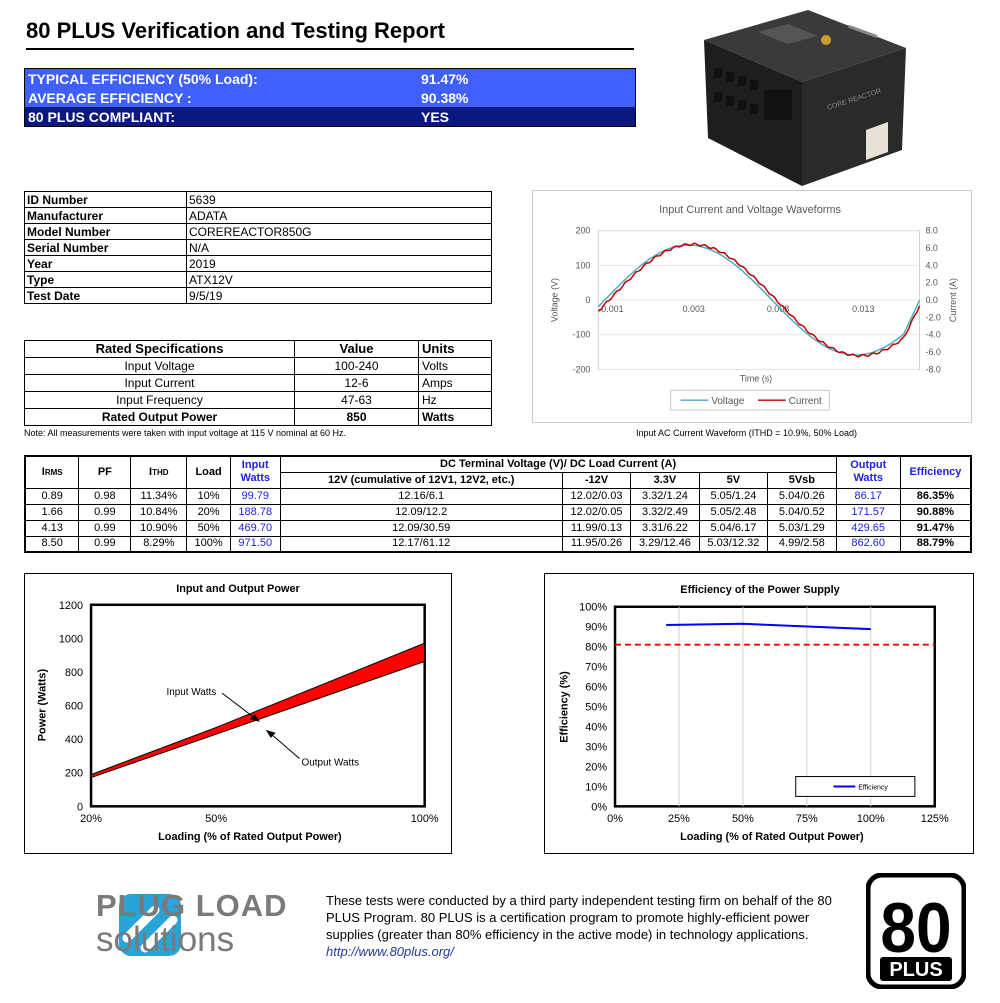  I want to click on info-row: Manufacturer ADATA, so click(258, 215).